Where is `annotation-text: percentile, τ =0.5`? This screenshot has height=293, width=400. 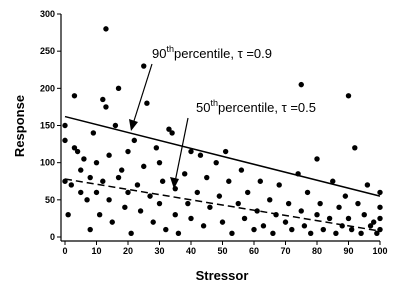
annotation-text: percentile, τ =0.5 is located at coordinates (267, 107).